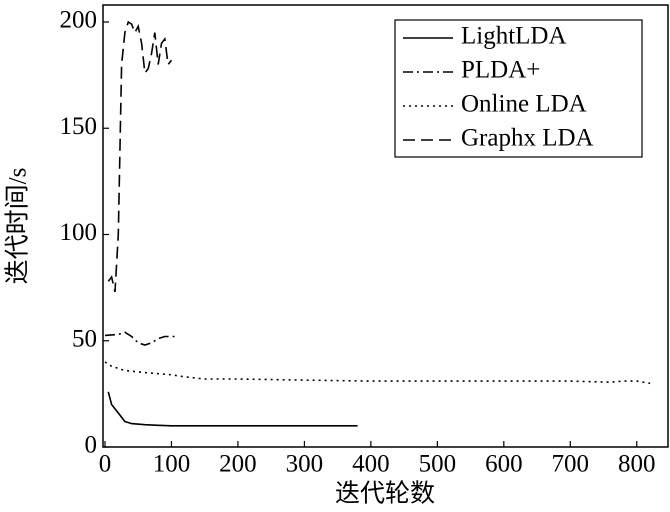 Image resolution: width=670 pixels, height=512 pixels. I want to click on y-axis-label: 迭代时间/s, so click(18, 226).